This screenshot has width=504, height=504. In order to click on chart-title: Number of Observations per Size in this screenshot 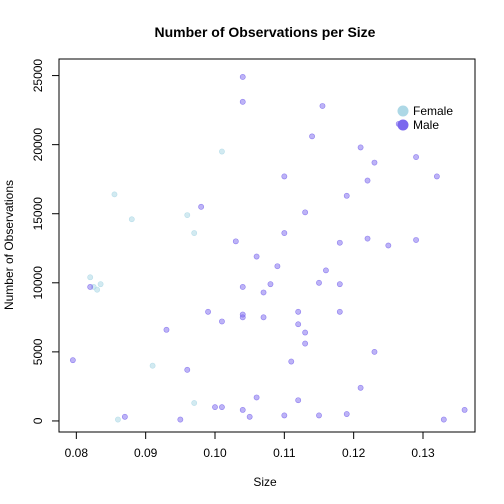, I will do `click(265, 32)`.